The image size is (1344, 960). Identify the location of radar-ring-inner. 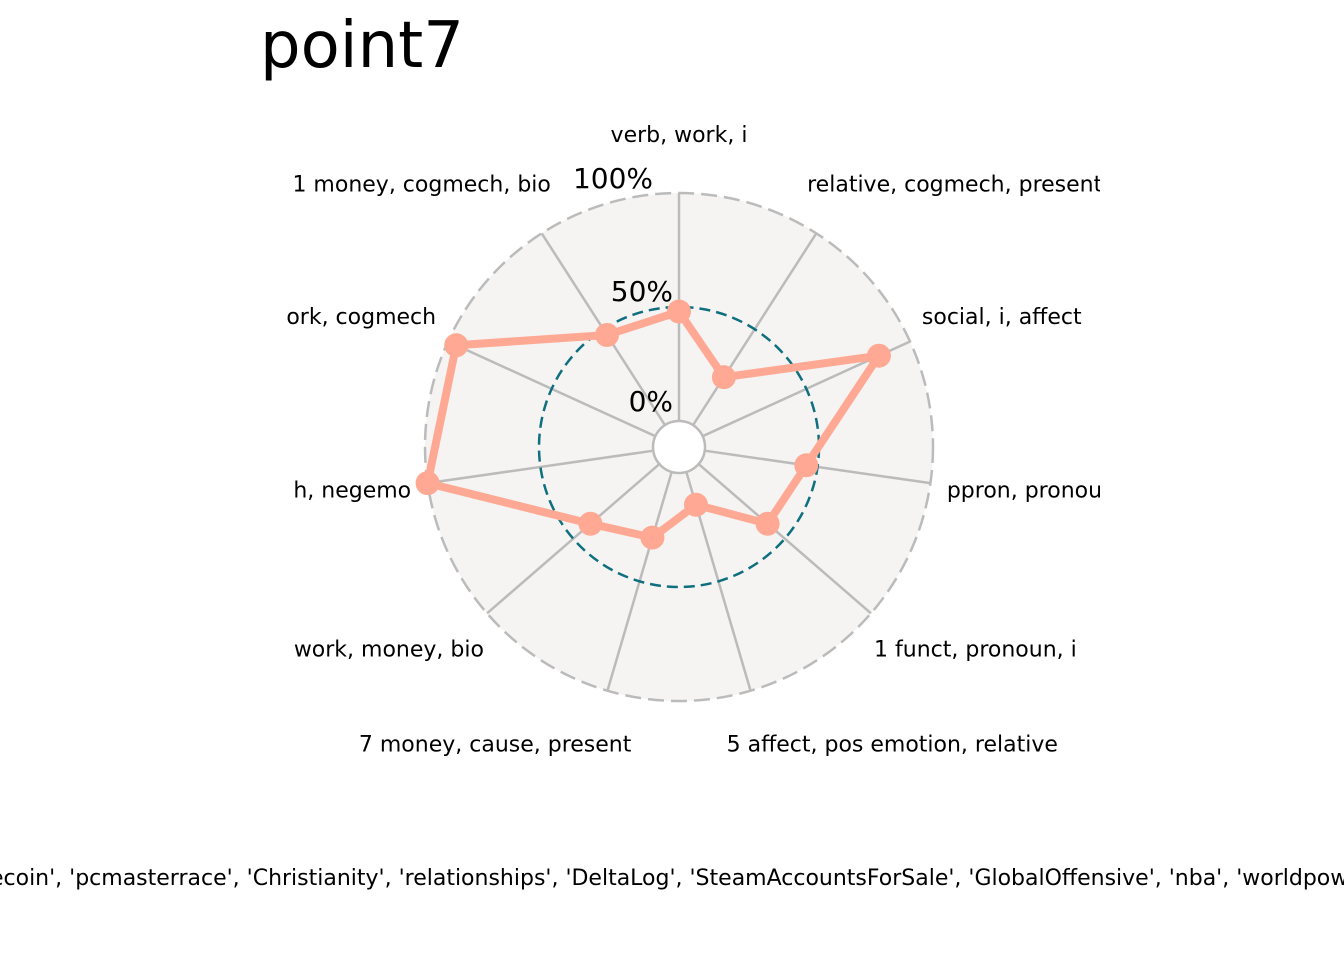
(679, 447).